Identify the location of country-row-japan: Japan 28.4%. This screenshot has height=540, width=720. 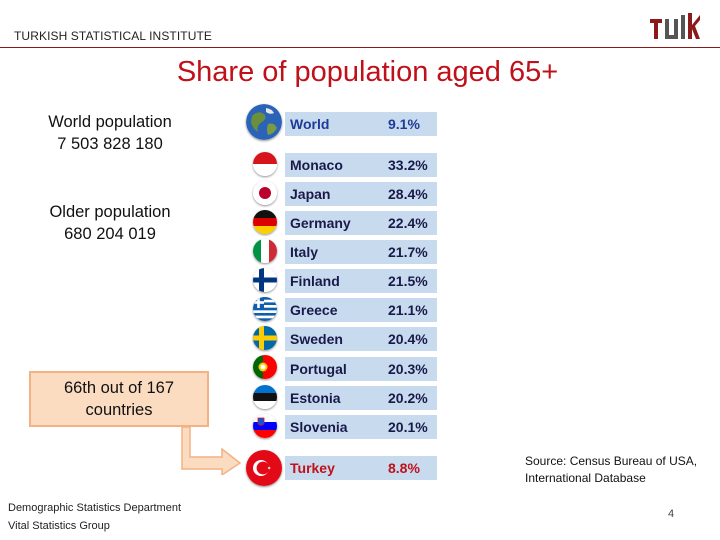
(361, 194).